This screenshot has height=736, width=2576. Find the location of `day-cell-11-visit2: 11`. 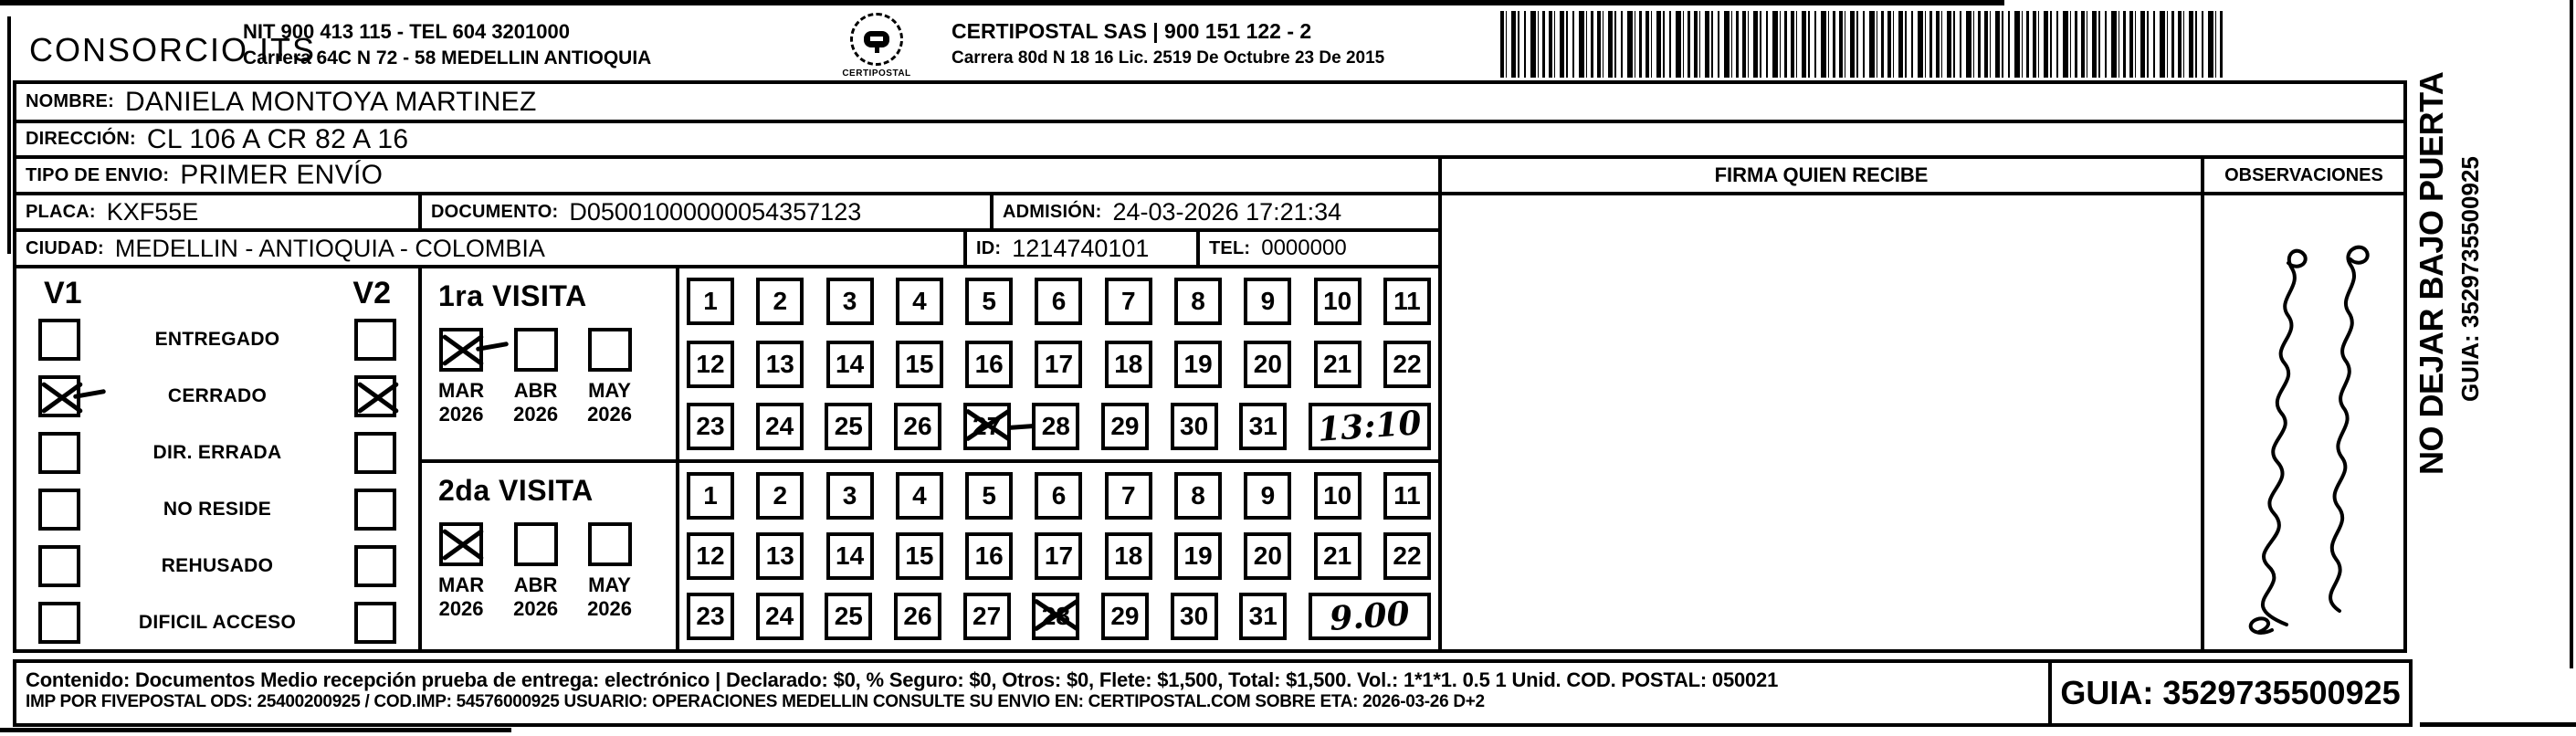

day-cell-11-visit2: 11 is located at coordinates (1407, 496).